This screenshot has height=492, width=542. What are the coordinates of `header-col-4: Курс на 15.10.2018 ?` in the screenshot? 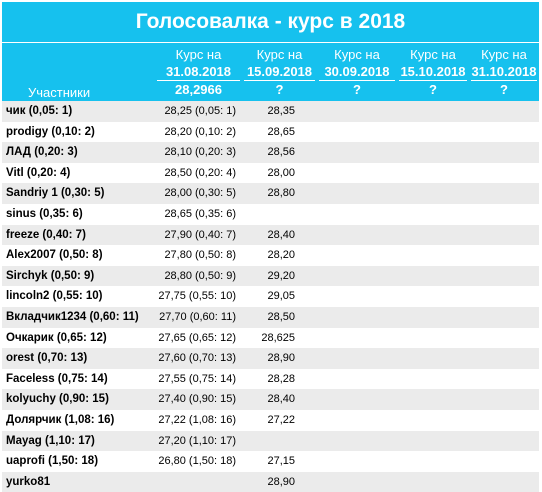 It's located at (433, 72).